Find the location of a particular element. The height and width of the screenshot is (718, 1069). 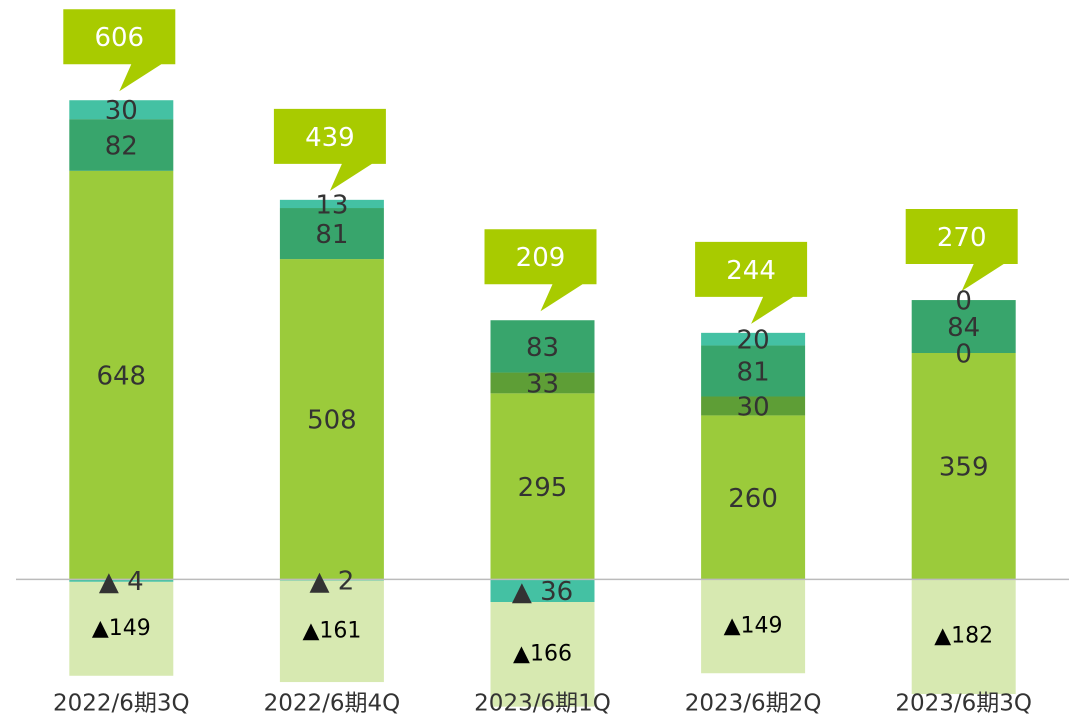

value-label: ▲182 is located at coordinates (963, 636).